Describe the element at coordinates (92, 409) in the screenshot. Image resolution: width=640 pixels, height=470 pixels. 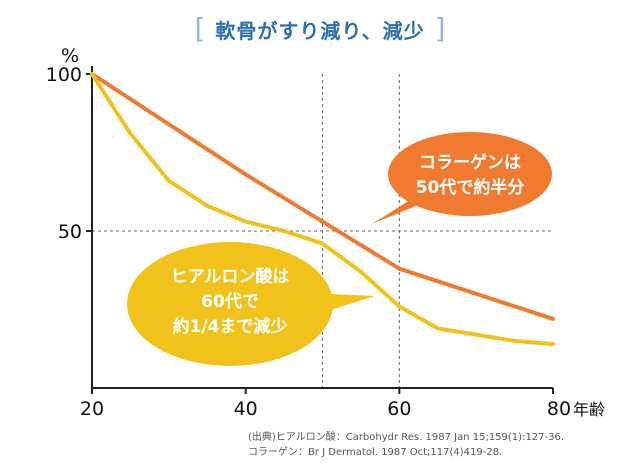
I see `x-tick-label-20: 20` at that location.